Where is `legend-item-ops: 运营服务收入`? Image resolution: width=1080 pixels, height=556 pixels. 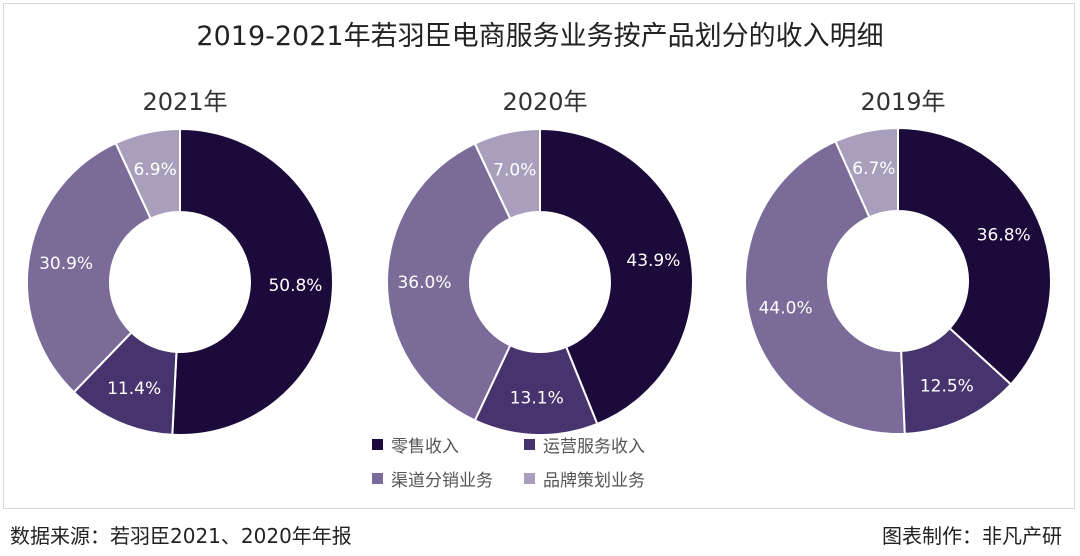 legend-item-ops: 运营服务收入 is located at coordinates (584, 444).